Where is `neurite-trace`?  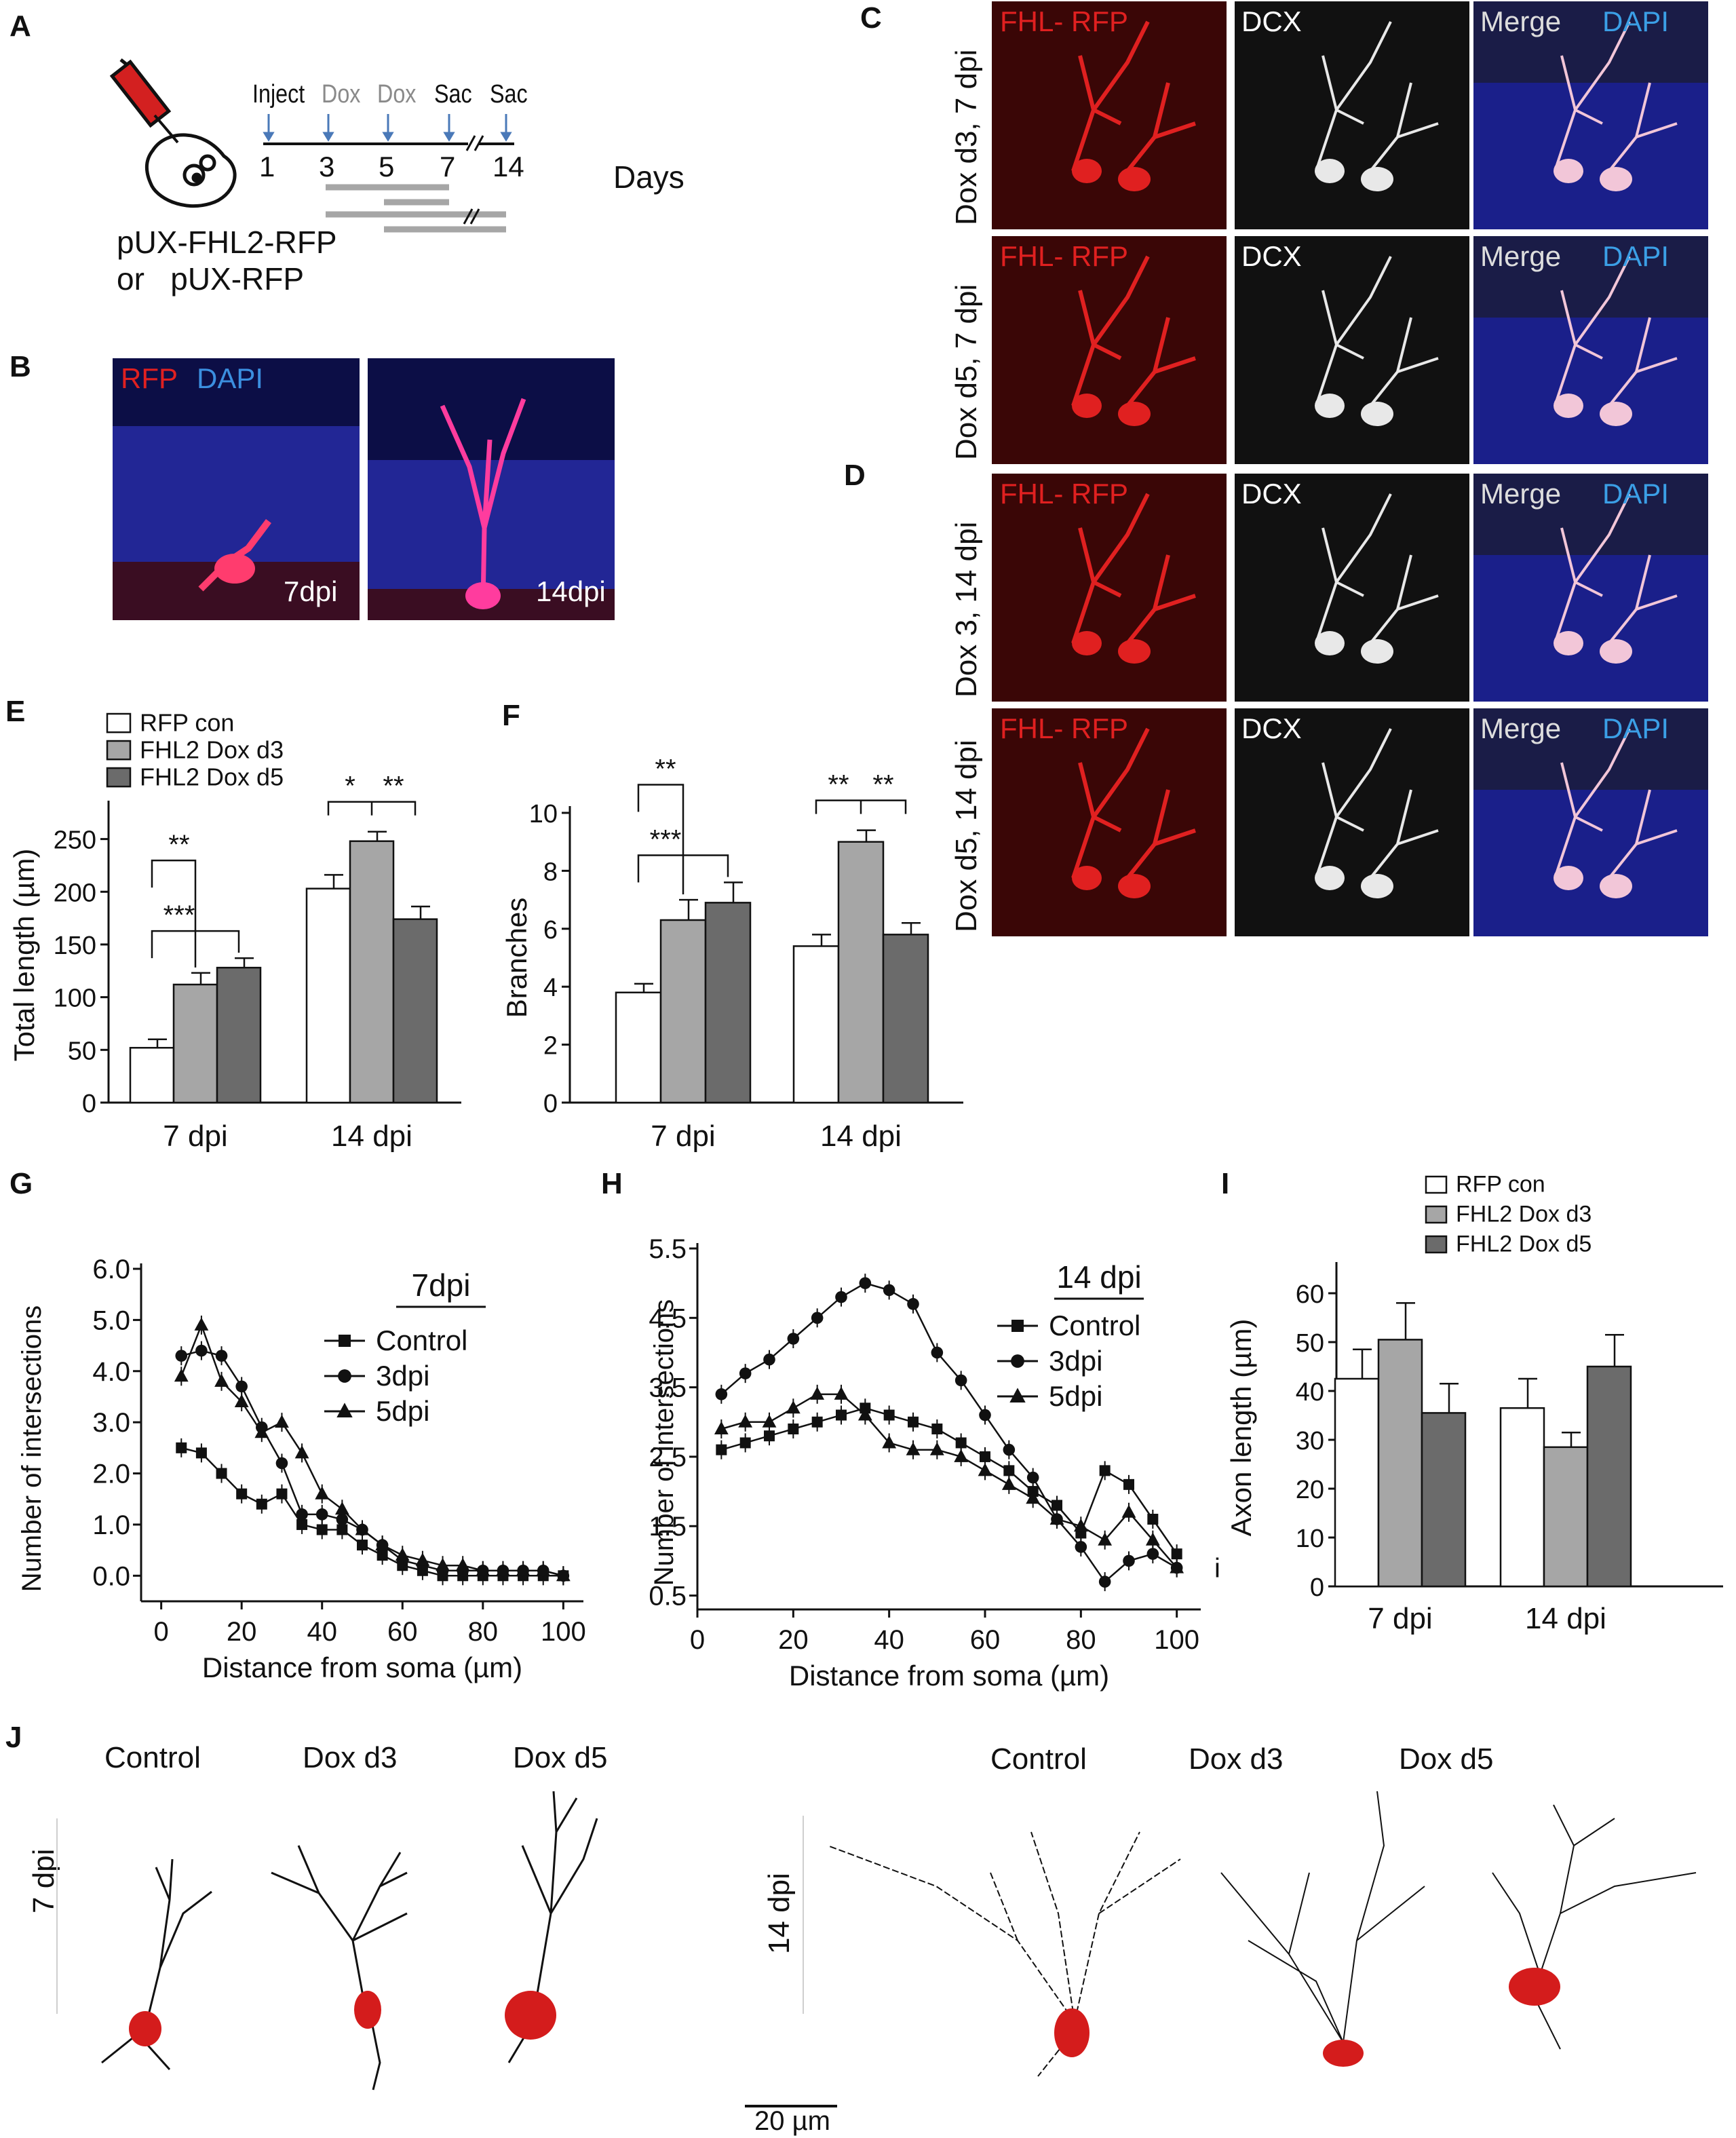
neurite-trace is located at coordinates (1377, 331).